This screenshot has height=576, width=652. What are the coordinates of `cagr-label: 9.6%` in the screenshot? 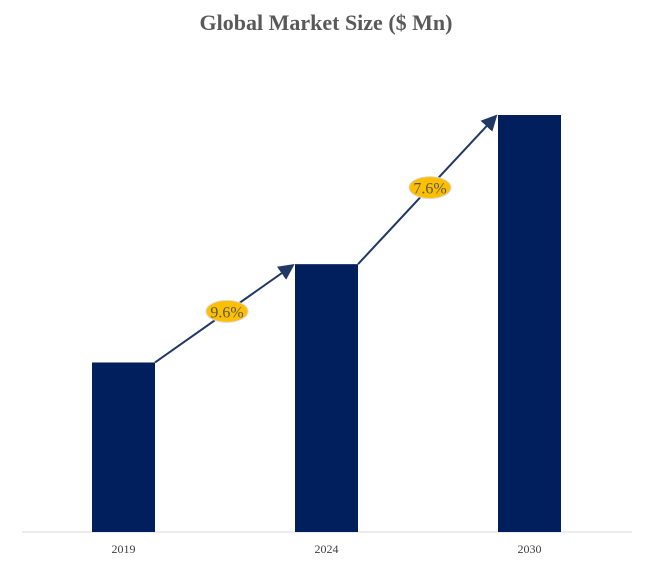 It's located at (226, 312).